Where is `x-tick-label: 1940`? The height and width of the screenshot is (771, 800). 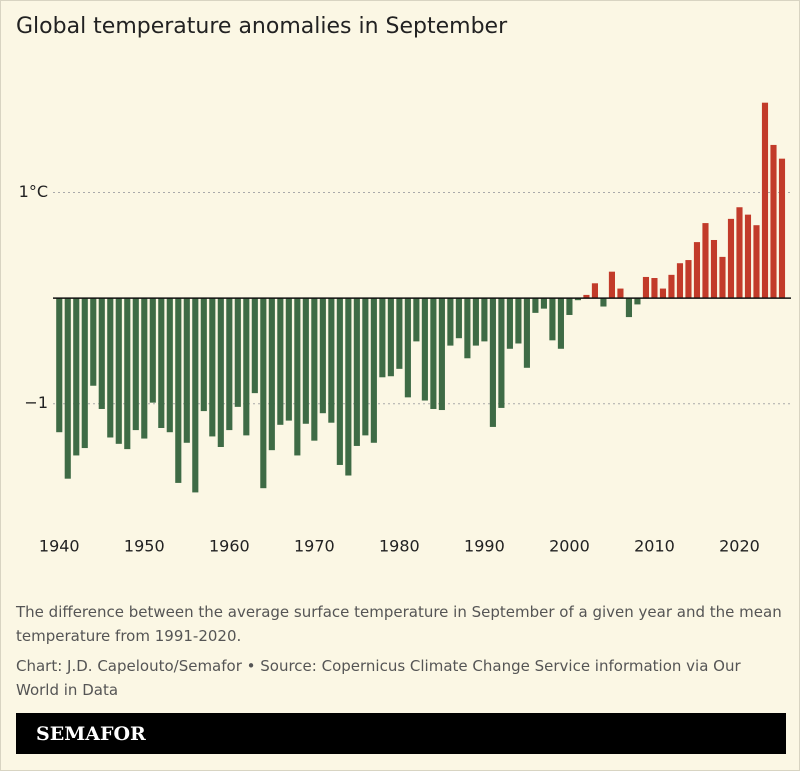 x-tick-label: 1940 is located at coordinates (59, 546).